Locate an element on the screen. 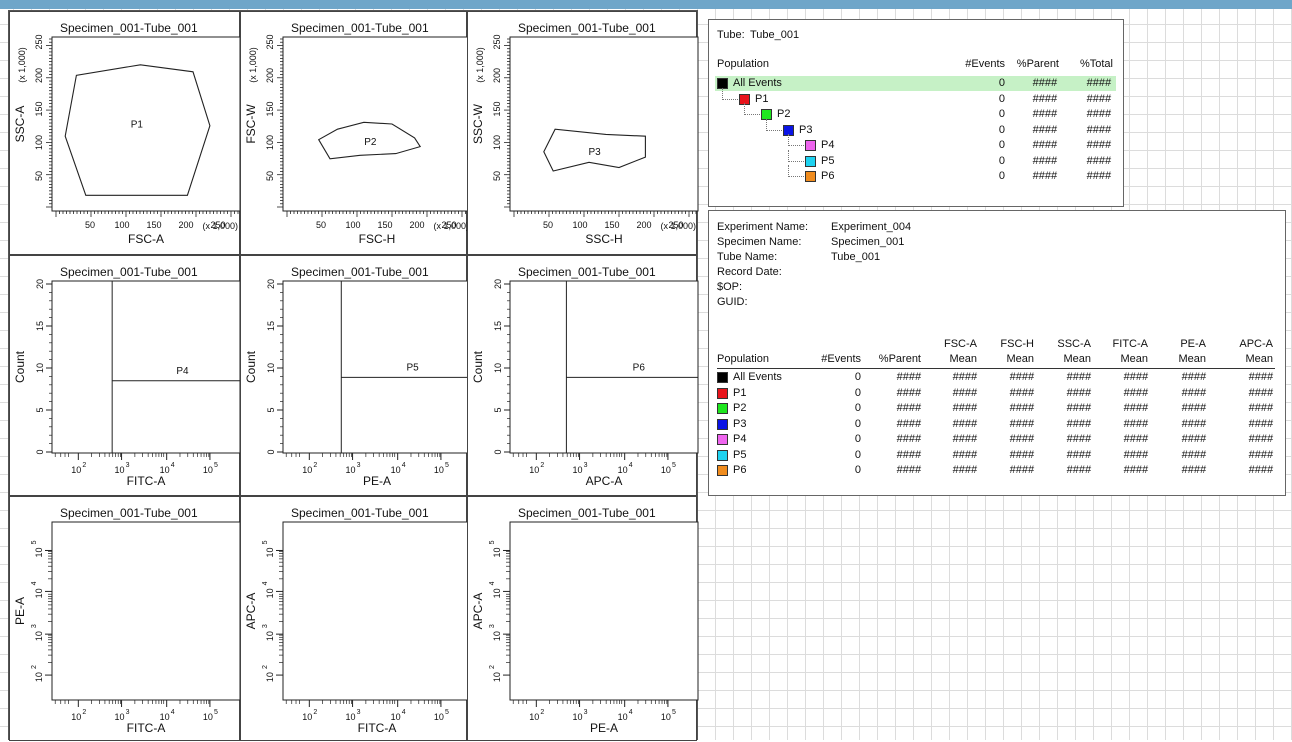 The width and height of the screenshot is (1292, 742). y-tick-label: 100 is located at coordinates (497, 142).